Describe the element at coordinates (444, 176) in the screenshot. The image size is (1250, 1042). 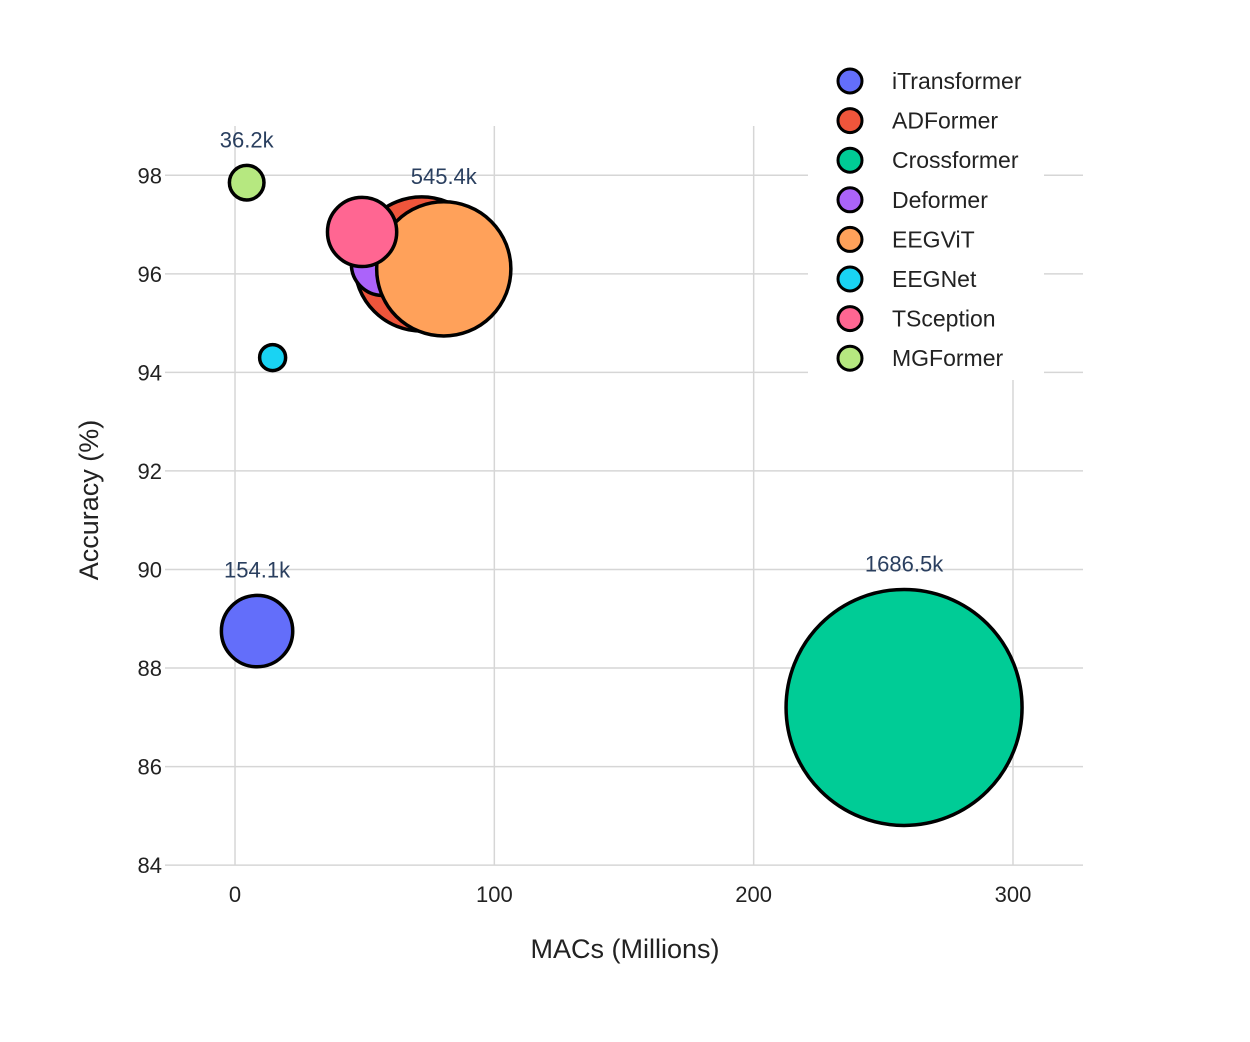
I see `data-label-eegvit: 545.4k` at that location.